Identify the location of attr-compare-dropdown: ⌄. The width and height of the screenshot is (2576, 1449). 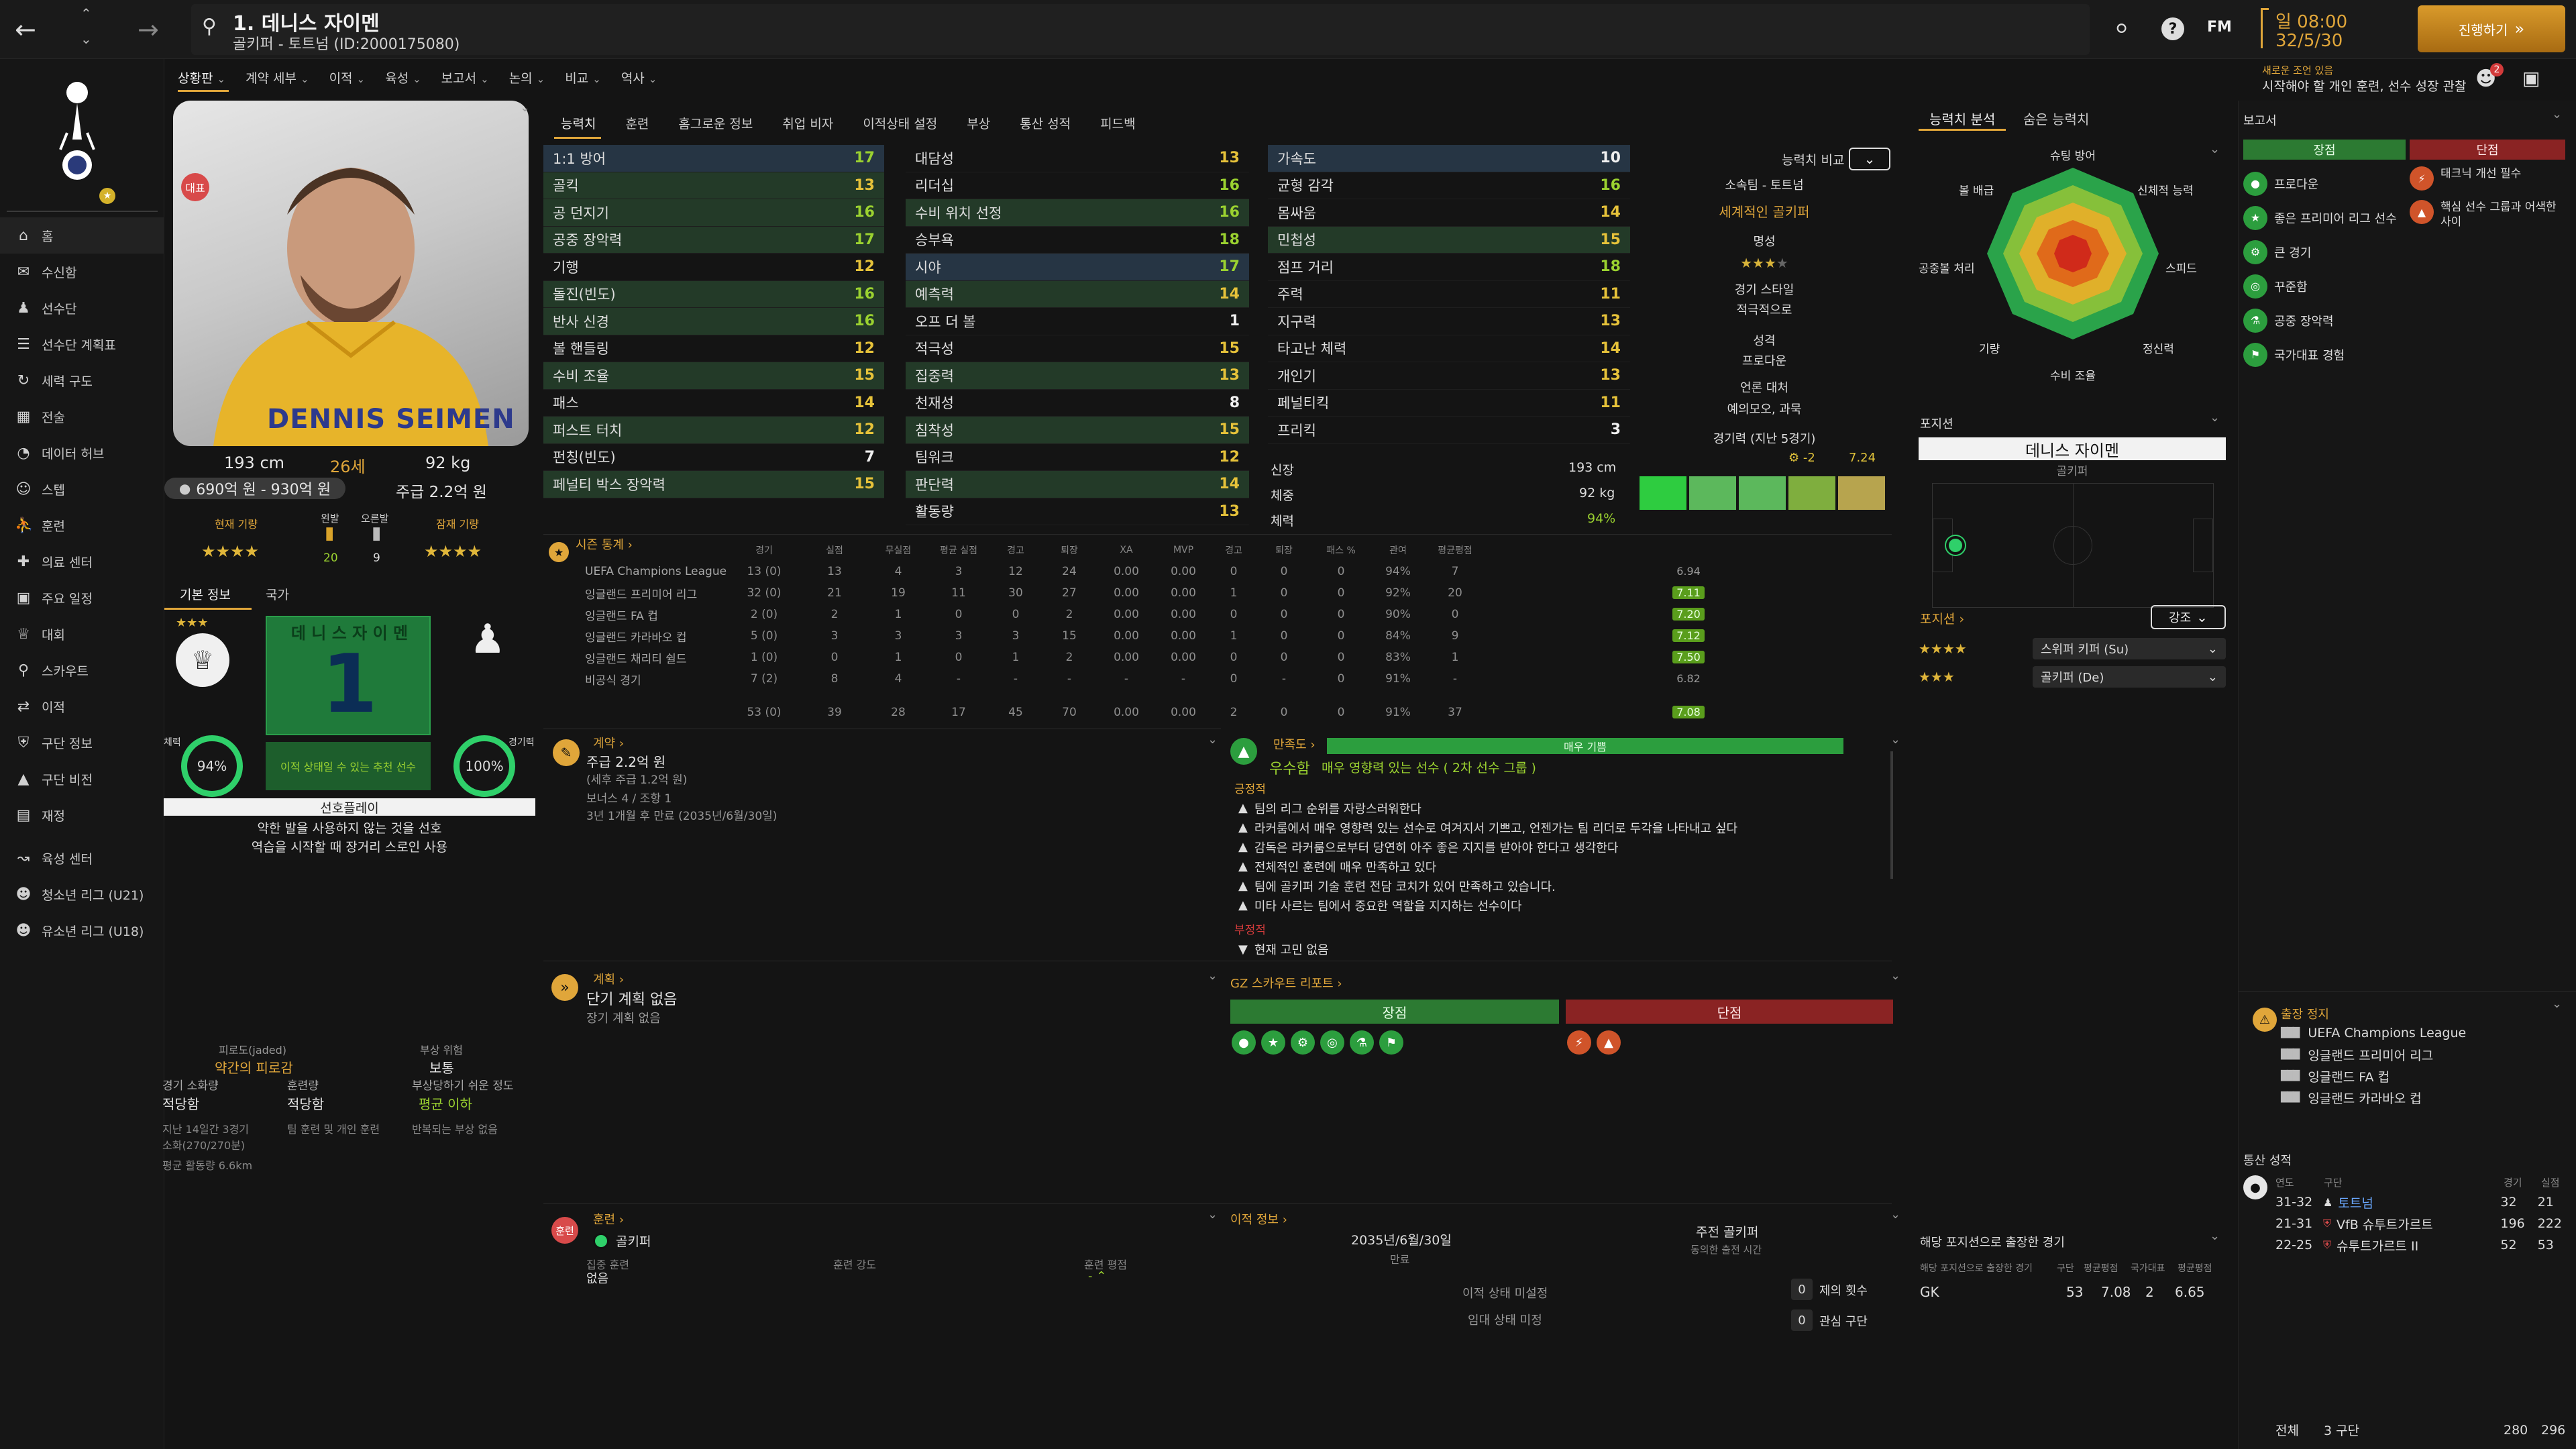
(1869, 159).